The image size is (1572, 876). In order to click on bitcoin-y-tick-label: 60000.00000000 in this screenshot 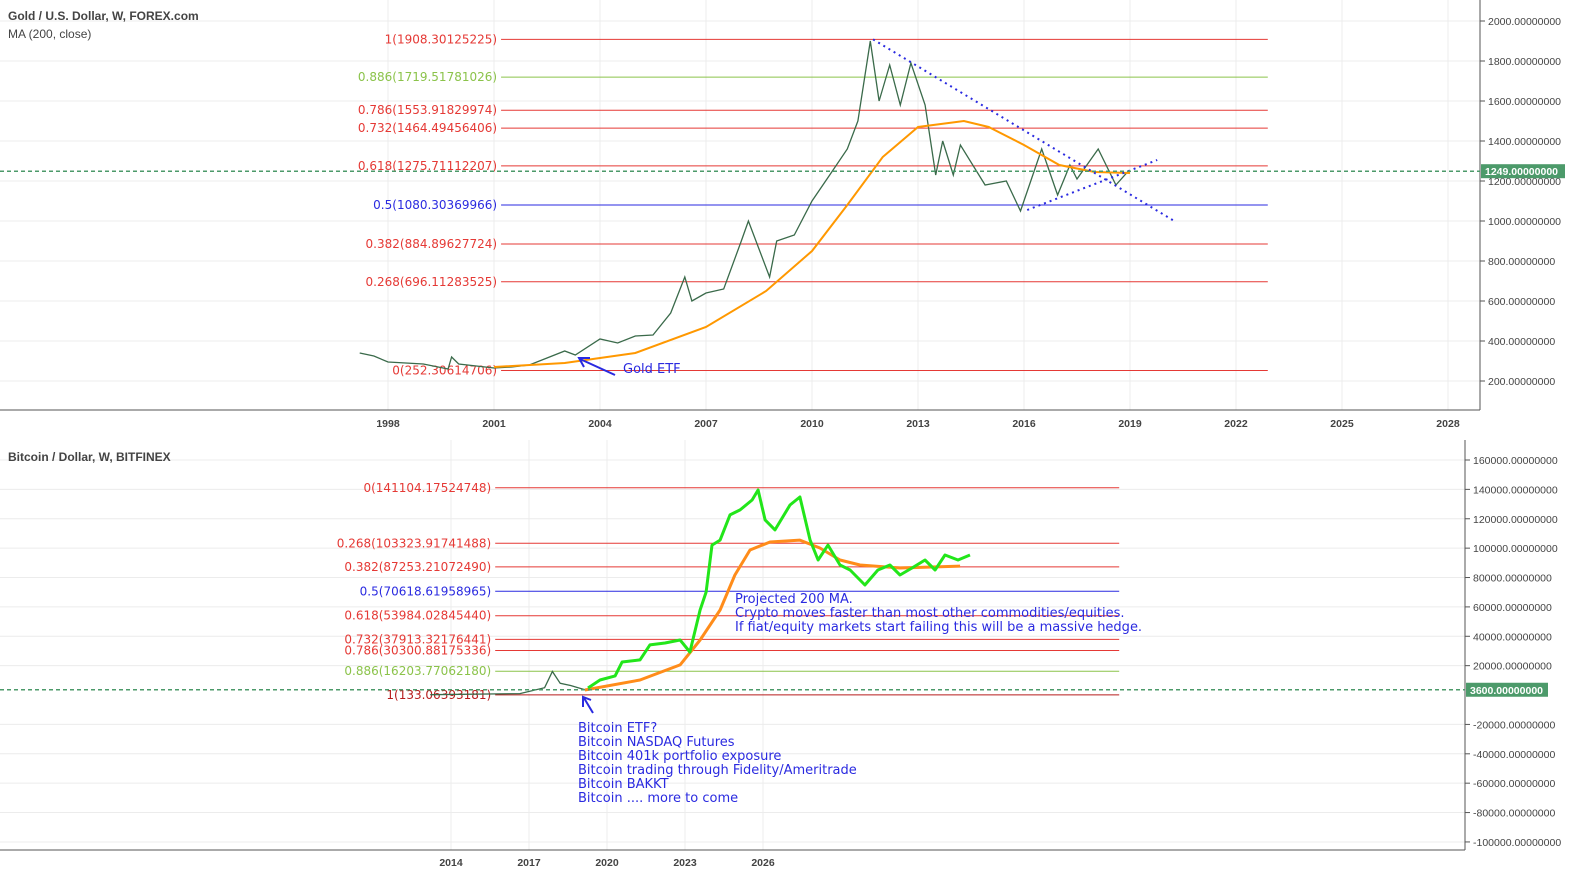, I will do `click(1512, 608)`.